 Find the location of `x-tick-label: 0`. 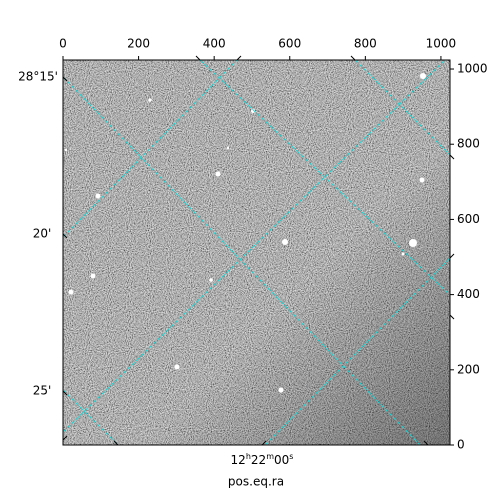

x-tick-label: 0 is located at coordinates (63, 44).